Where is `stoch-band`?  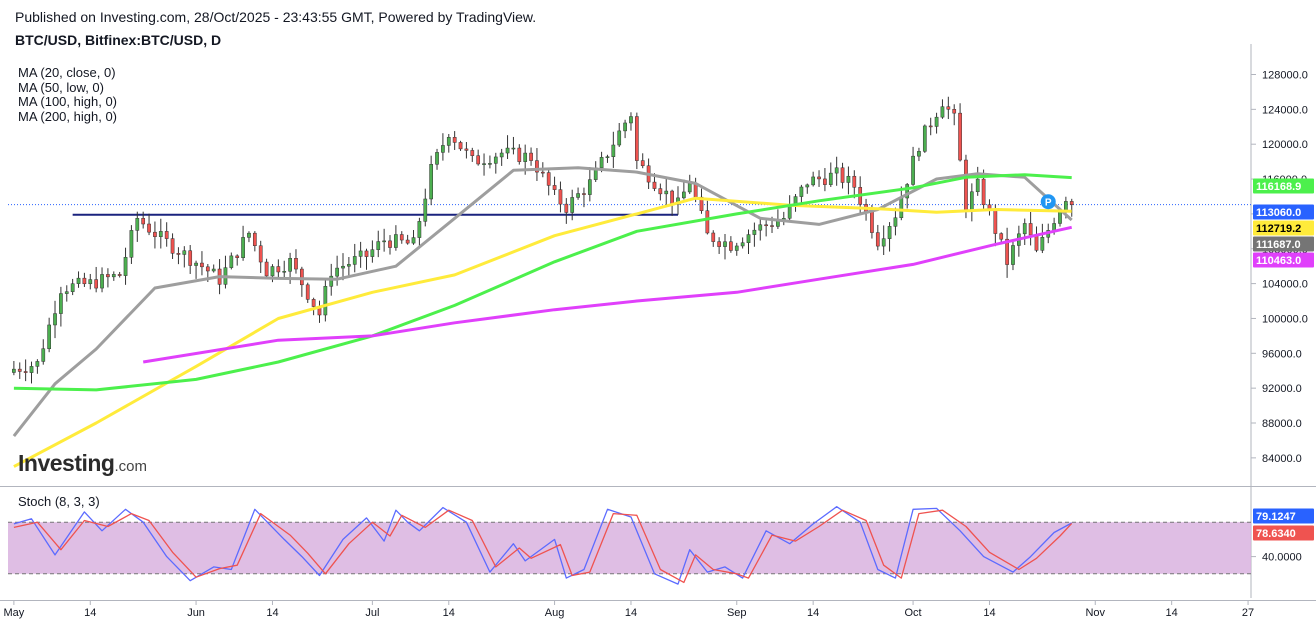 stoch-band is located at coordinates (629, 548).